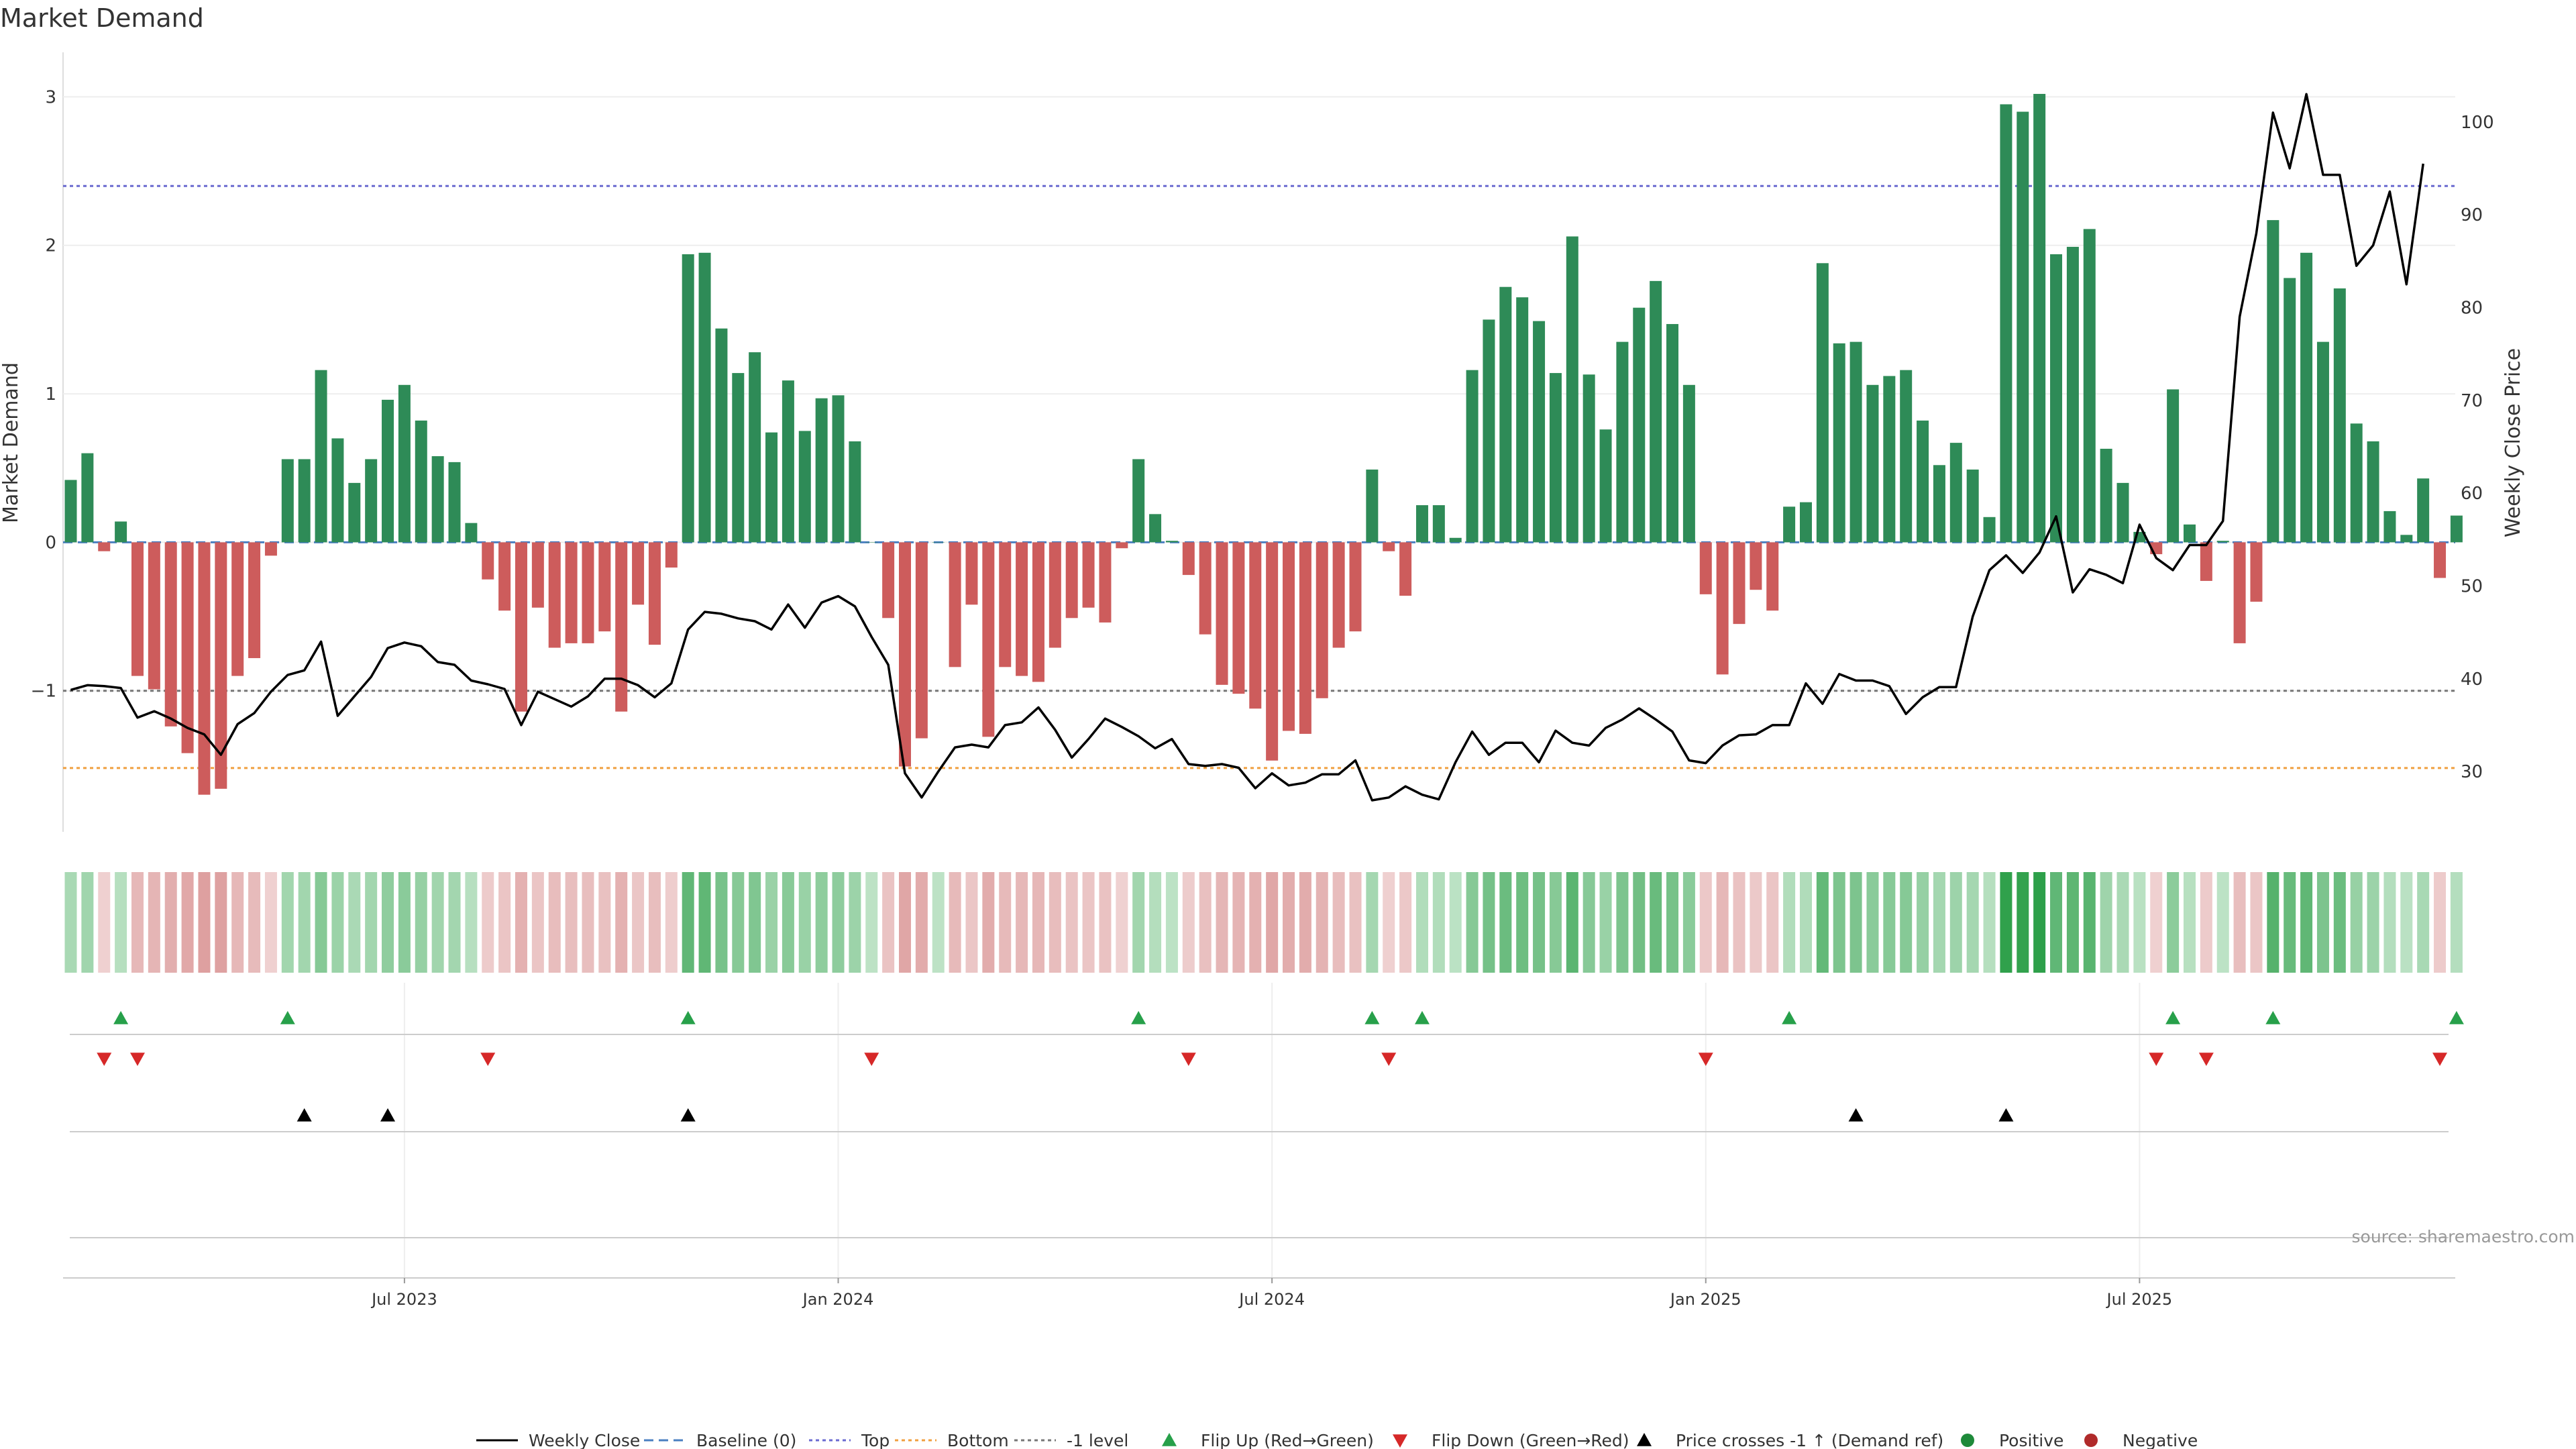 This screenshot has height=1449, width=2576. What do you see at coordinates (688, 1115) in the screenshot?
I see `price-cross-marker` at bounding box center [688, 1115].